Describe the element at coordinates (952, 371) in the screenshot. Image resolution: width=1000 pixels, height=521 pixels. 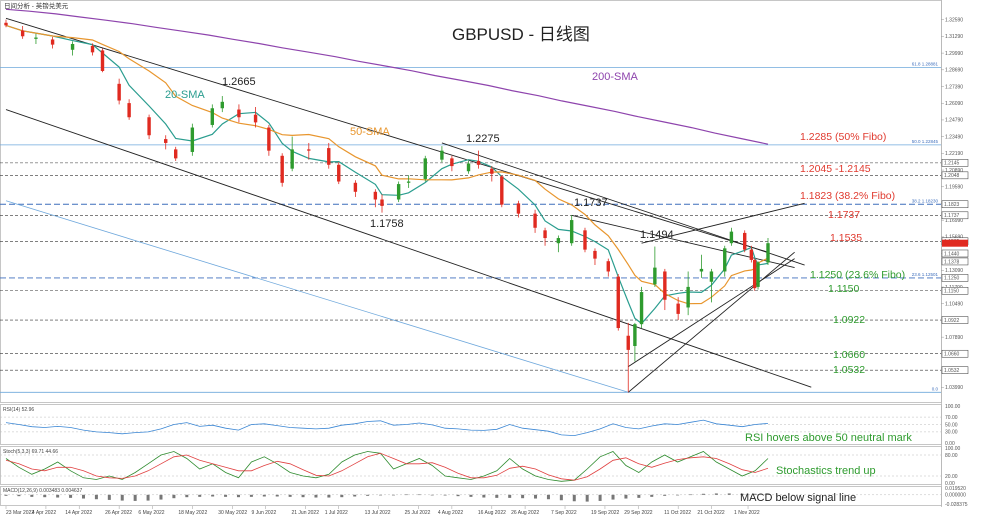
I see `price-tag-label: 1.0532` at that location.